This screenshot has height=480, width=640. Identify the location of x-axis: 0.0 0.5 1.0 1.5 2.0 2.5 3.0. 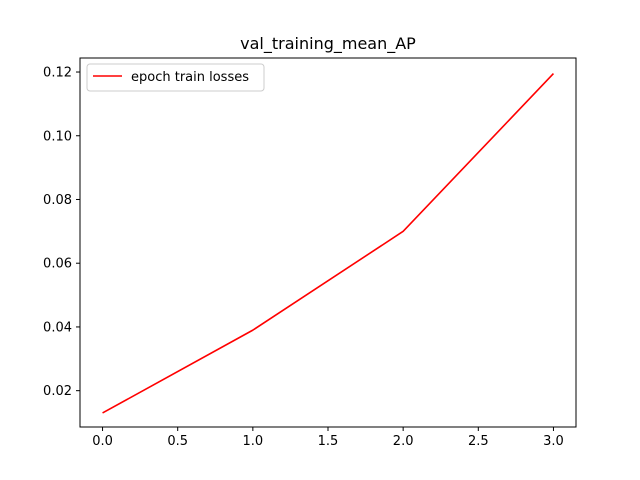
(328, 438).